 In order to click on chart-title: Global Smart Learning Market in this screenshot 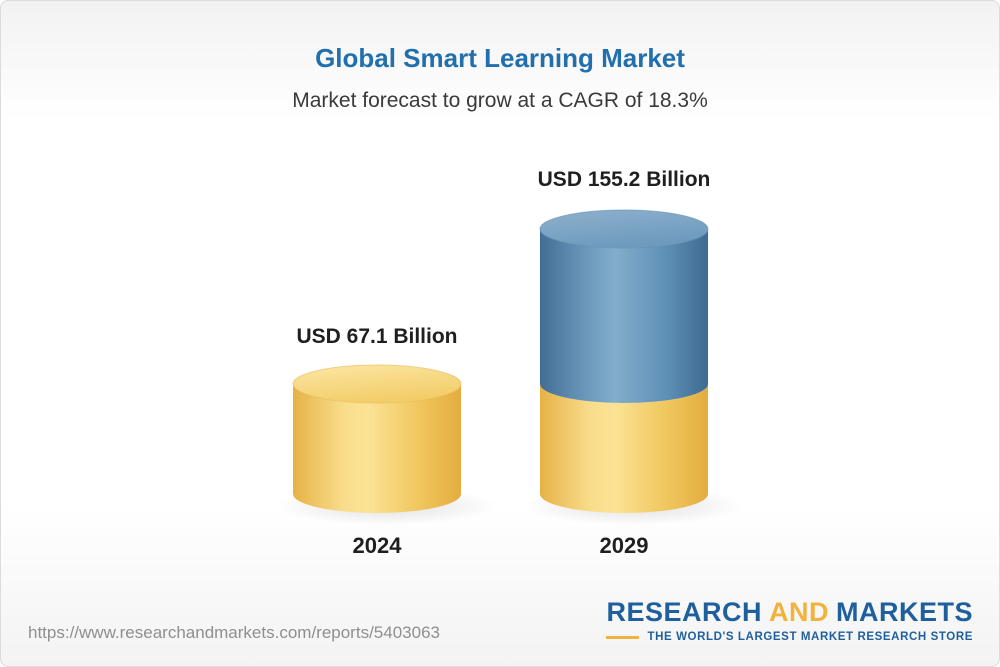, I will do `click(500, 58)`.